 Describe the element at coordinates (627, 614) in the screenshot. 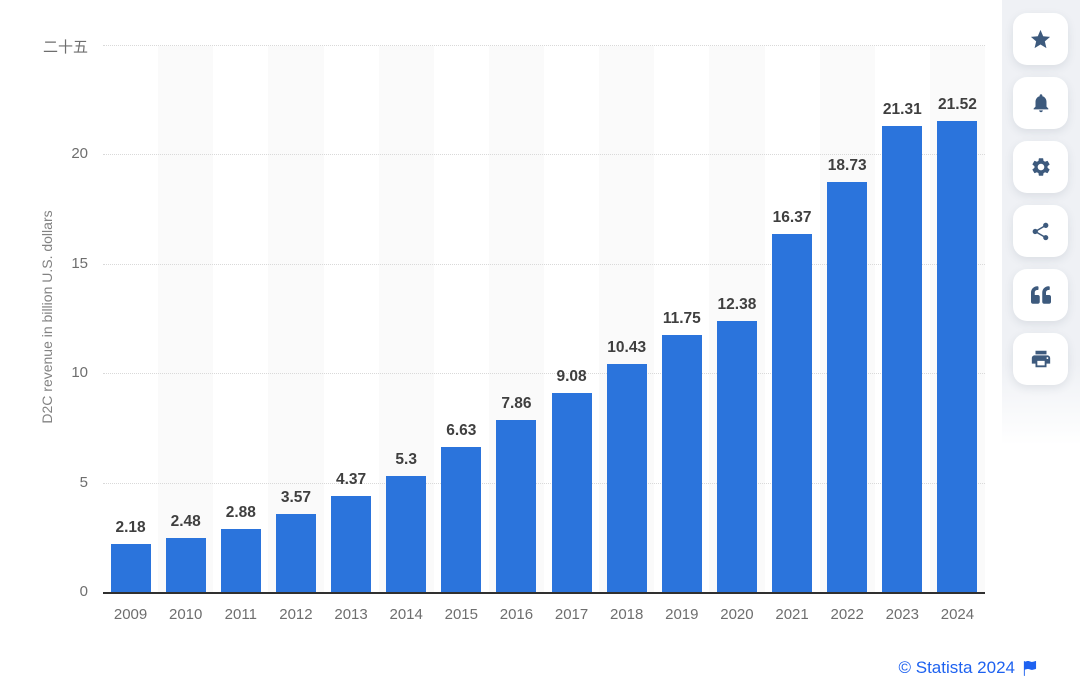

I see `x-axis-label: 2018` at that location.